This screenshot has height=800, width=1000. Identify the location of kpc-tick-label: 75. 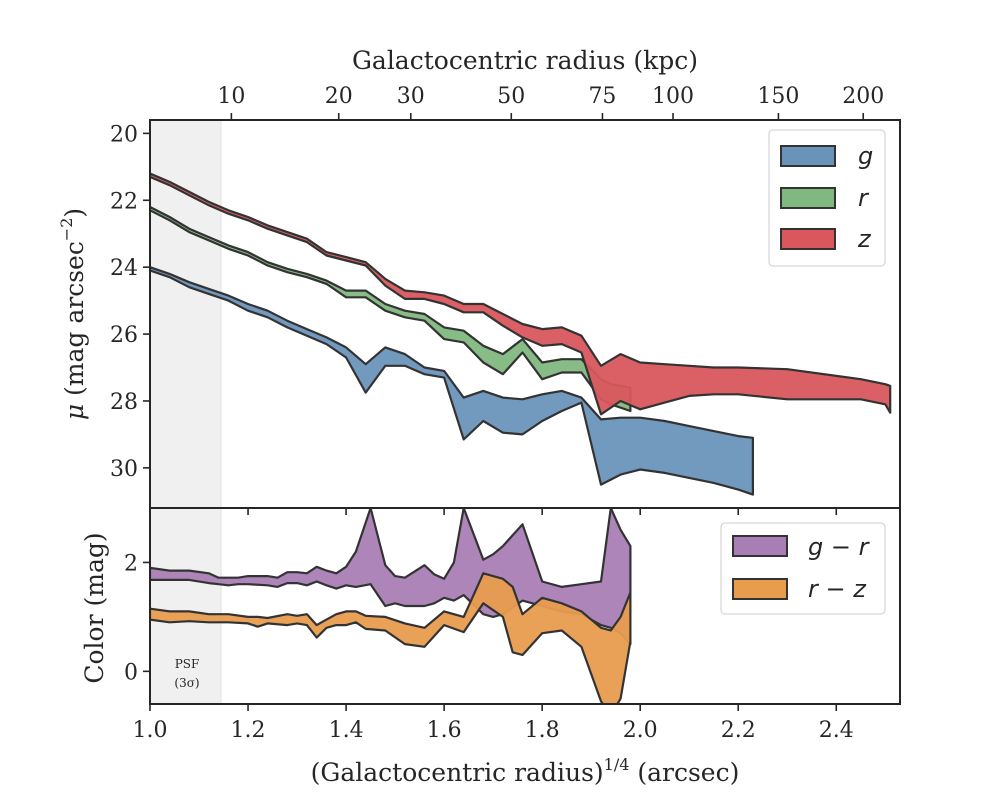
(602, 96).